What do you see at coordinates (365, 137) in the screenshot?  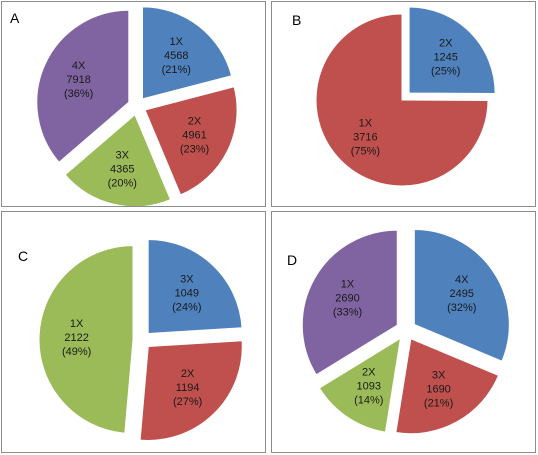 I see `slice-label-value: 3716` at bounding box center [365, 137].